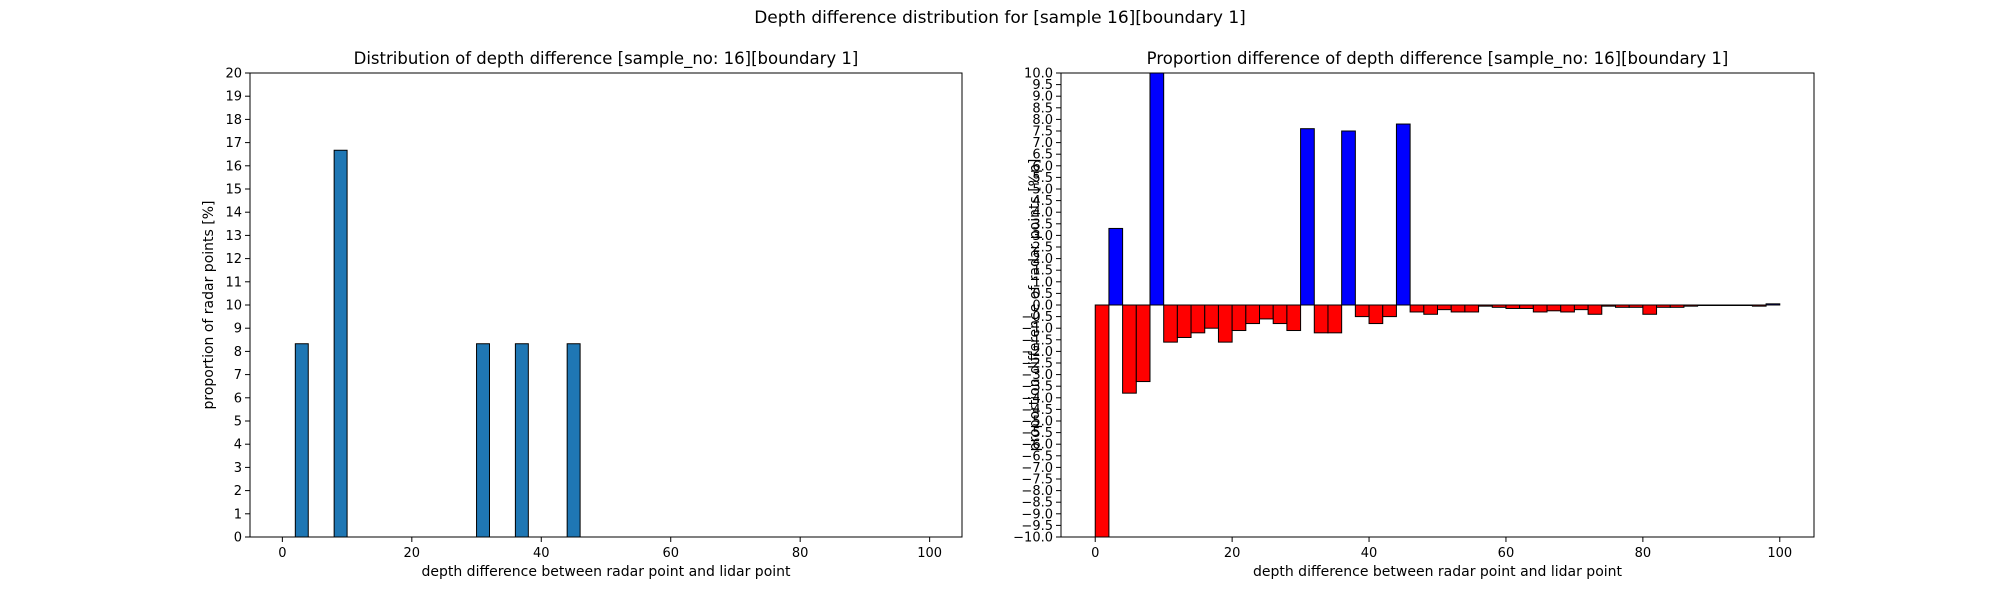 This screenshot has width=2000, height=600. What do you see at coordinates (1042, 166) in the screenshot?
I see `y-tick-label: 6.0` at bounding box center [1042, 166].